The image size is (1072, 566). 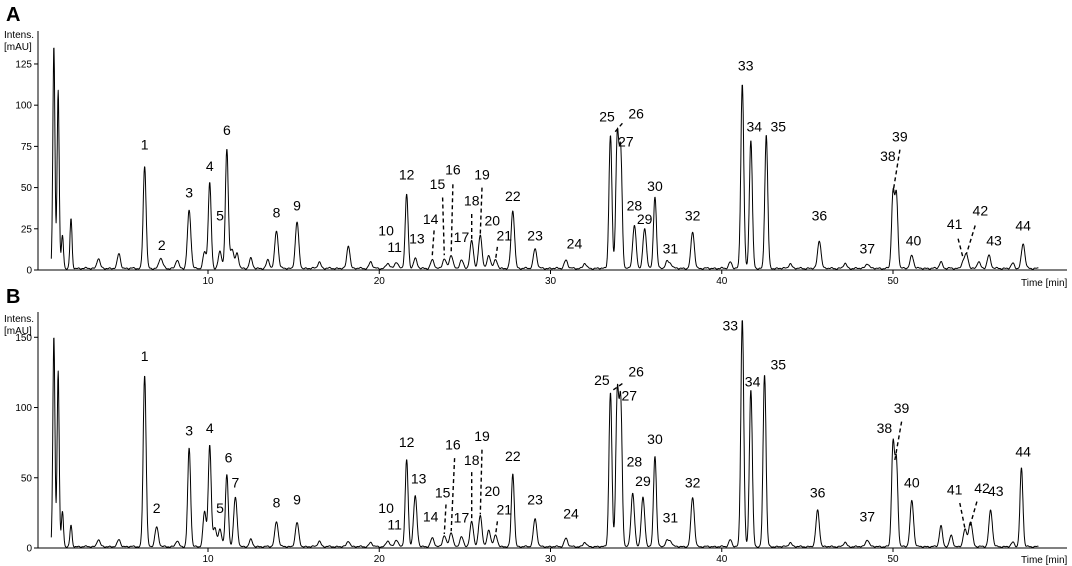 I want to click on peak-label: 17, so click(x=462, y=518).